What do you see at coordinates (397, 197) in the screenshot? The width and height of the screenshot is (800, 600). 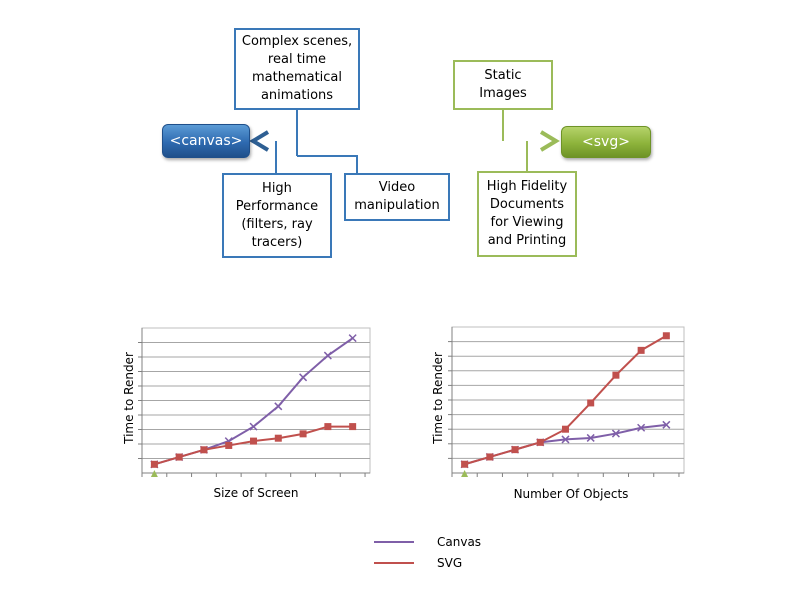 I see `box-video-manipulation: Video manipulation` at bounding box center [397, 197].